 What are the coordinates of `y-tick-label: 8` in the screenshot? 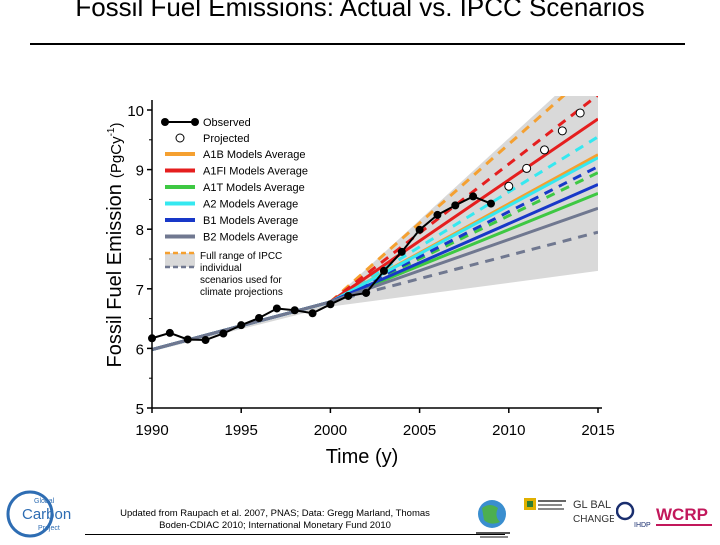 It's located at (140, 230).